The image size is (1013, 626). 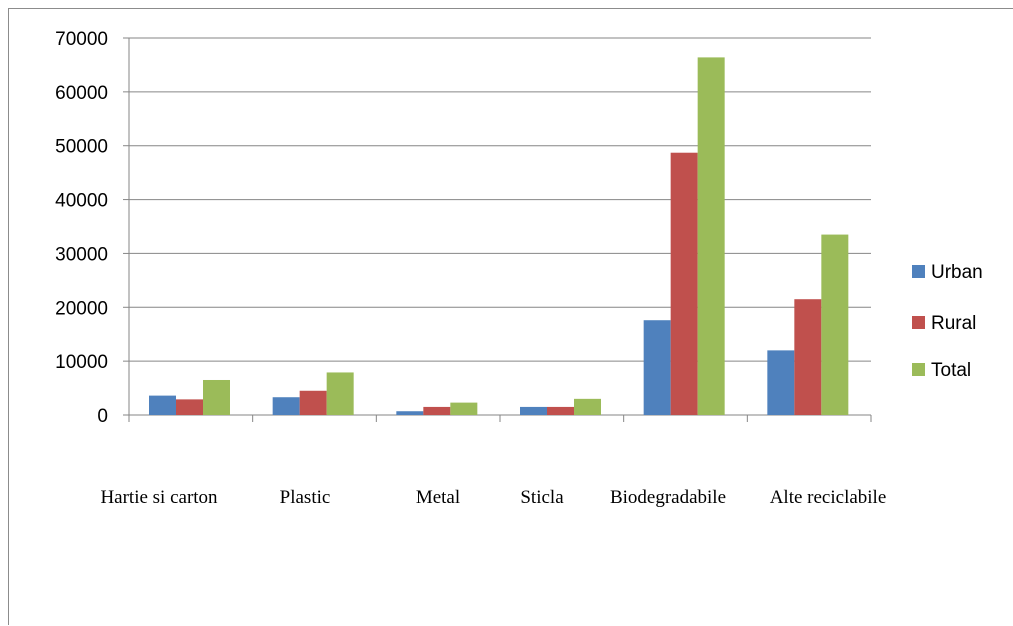 I want to click on legend-label-total: Total, so click(x=951, y=370).